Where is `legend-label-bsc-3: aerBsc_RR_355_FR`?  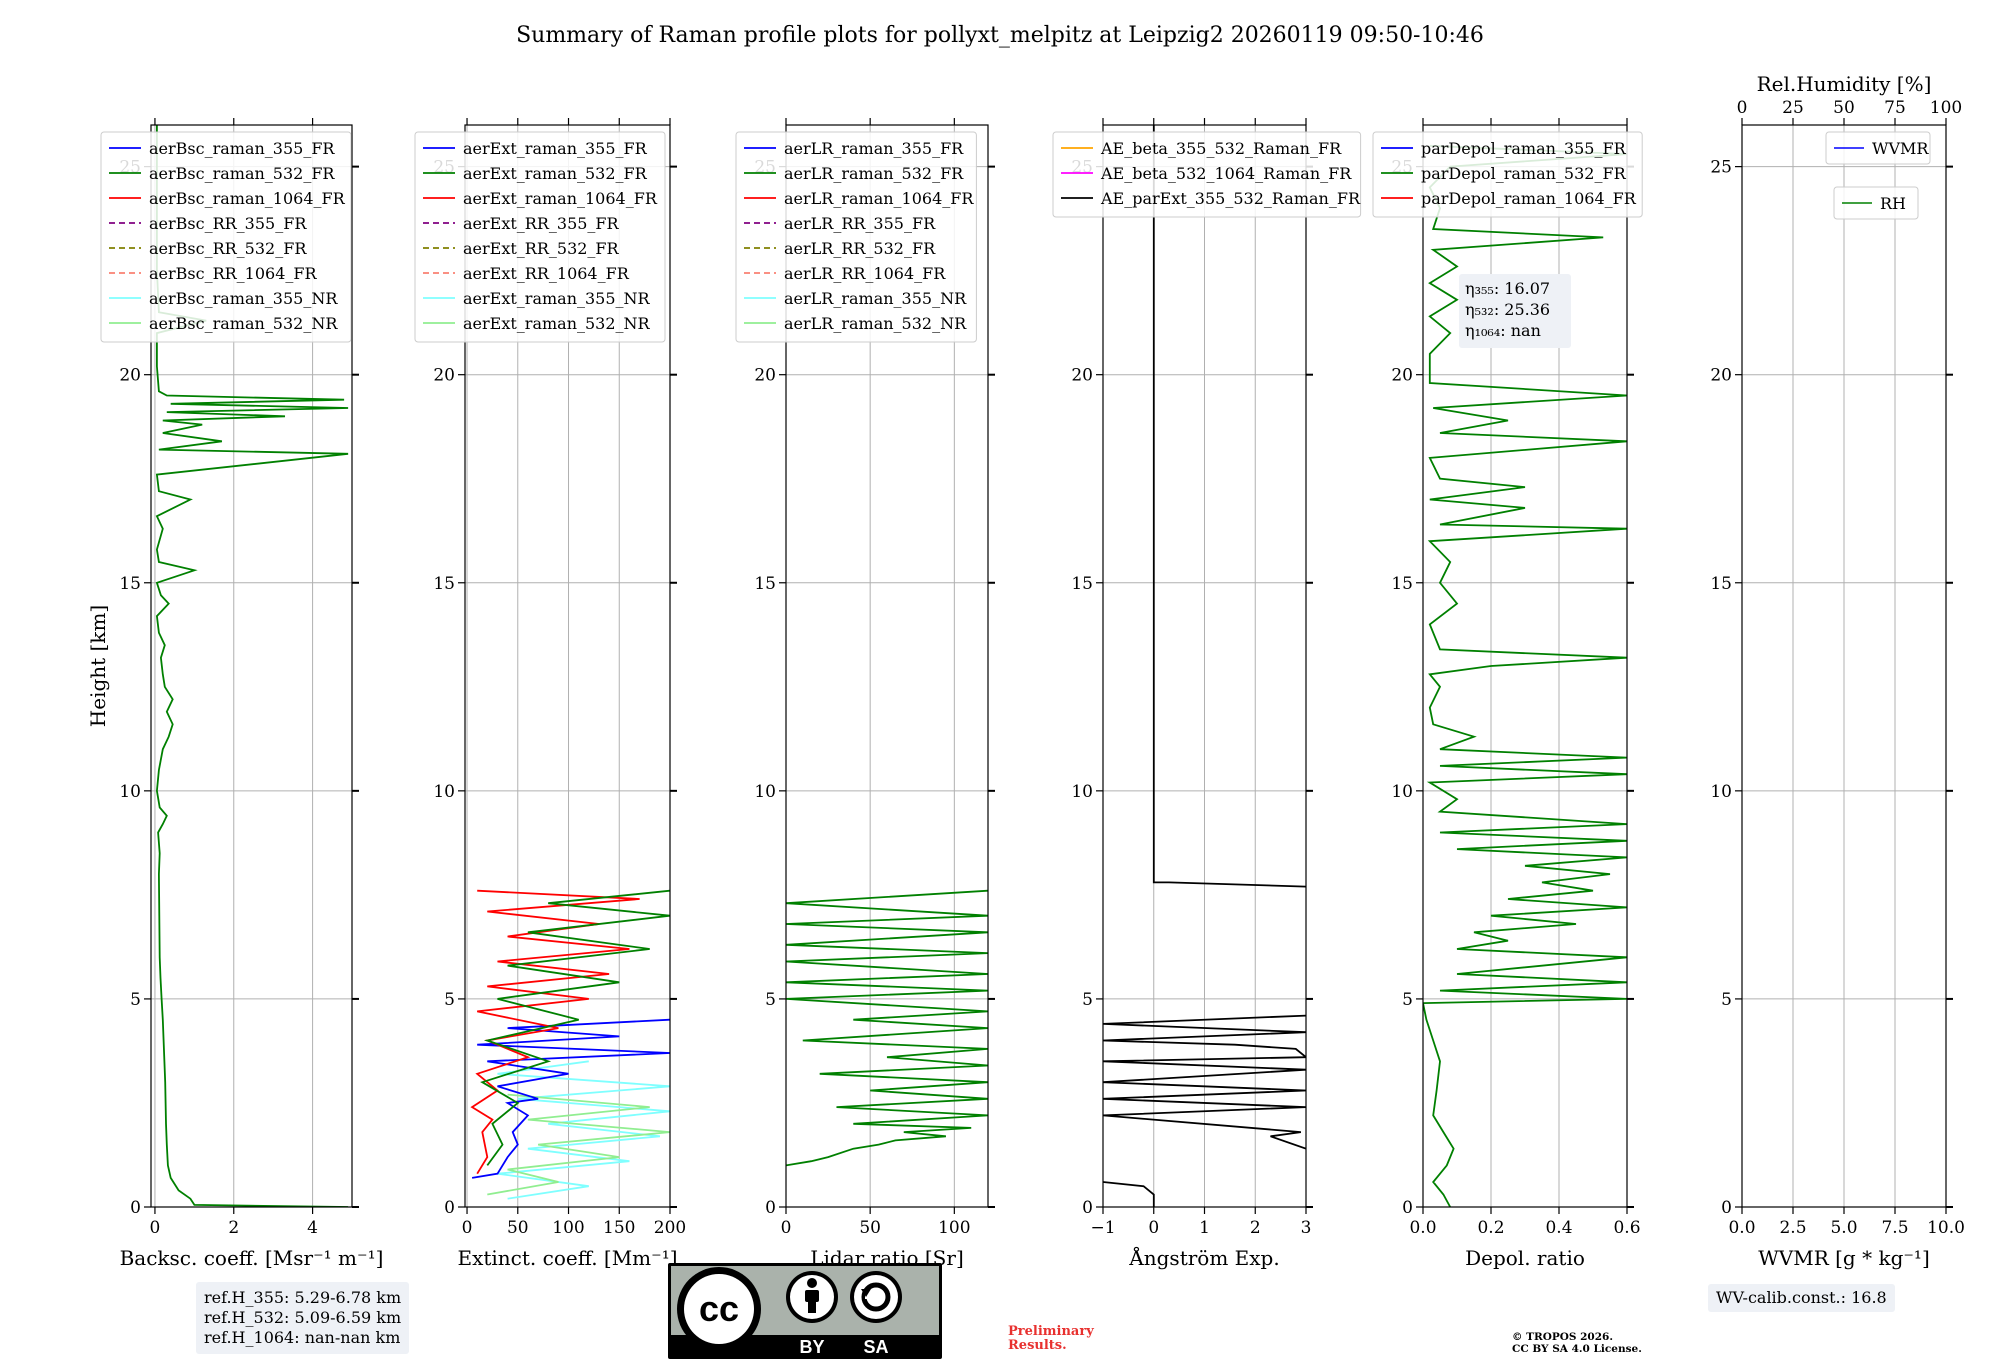 legend-label-bsc-3: aerBsc_RR_355_FR is located at coordinates (228, 223).